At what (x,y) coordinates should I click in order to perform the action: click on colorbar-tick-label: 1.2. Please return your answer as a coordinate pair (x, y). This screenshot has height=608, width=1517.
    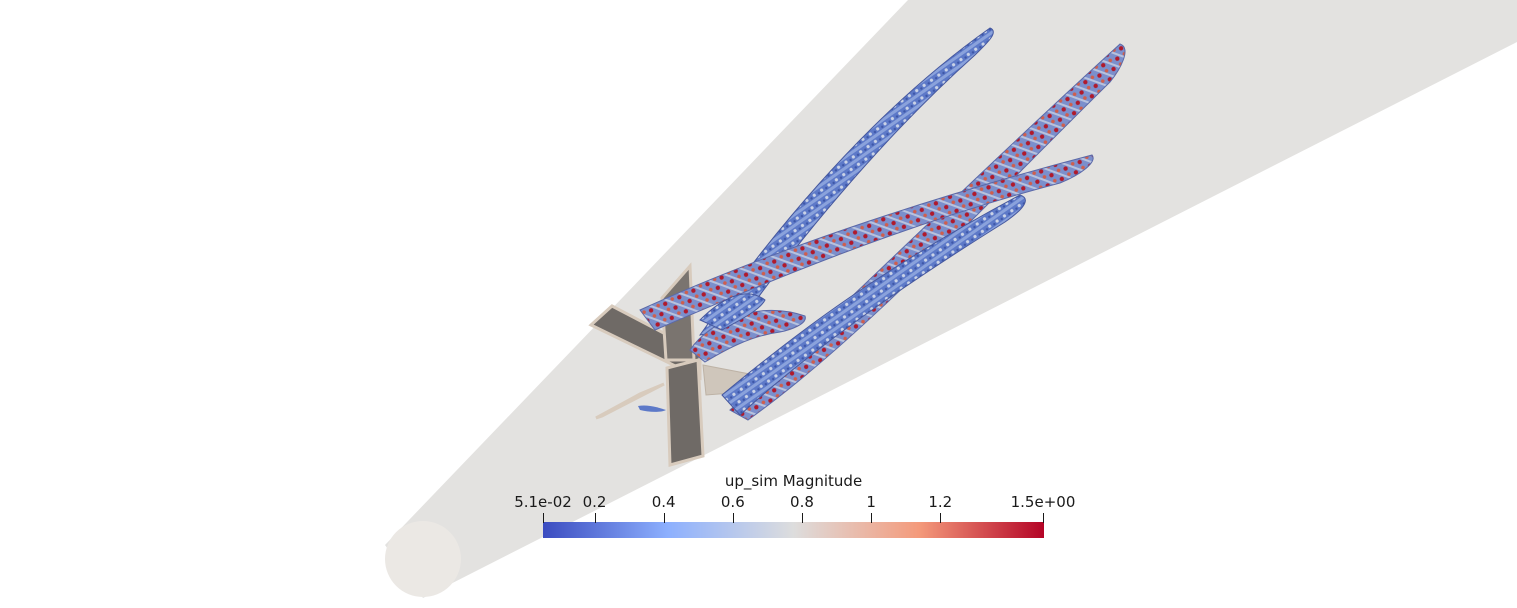
    Looking at the image, I should click on (940, 502).